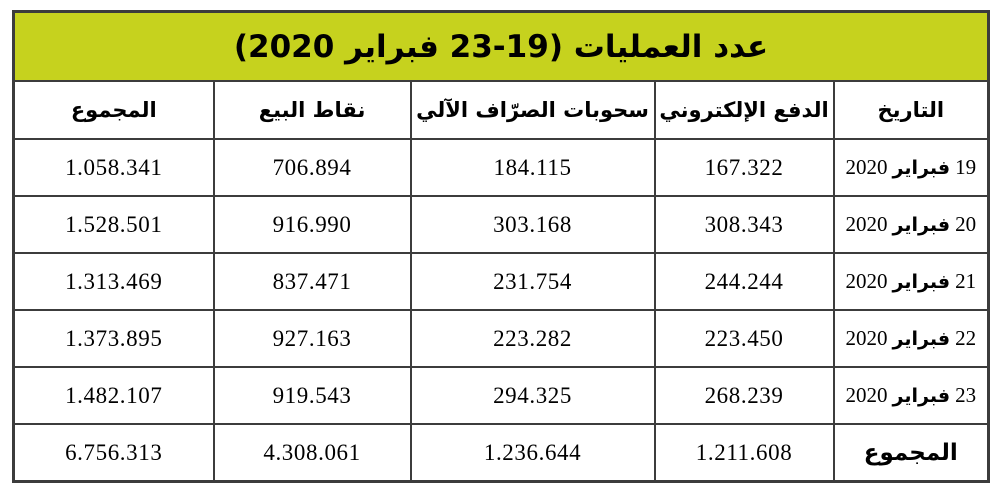 Image resolution: width=1000 pixels, height=490 pixels. What do you see at coordinates (113, 339) in the screenshot?
I see `row-total-value: 1.373.895` at bounding box center [113, 339].